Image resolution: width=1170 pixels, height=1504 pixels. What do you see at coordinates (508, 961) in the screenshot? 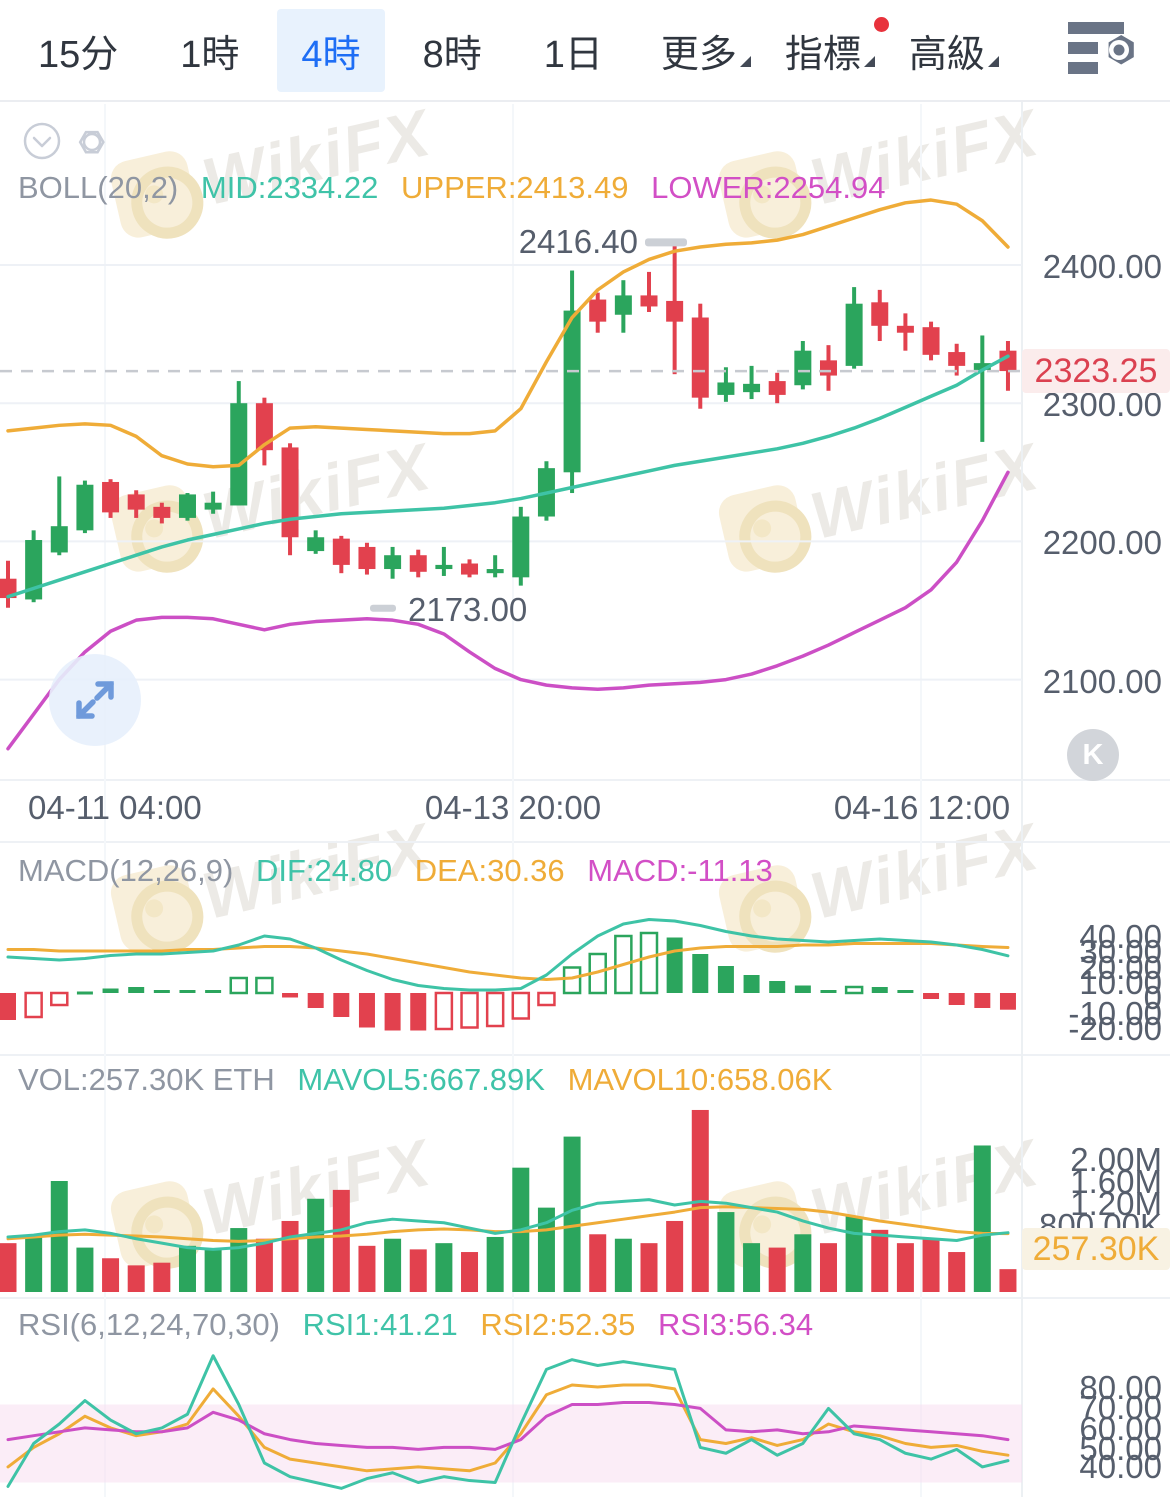
I see `macd-dea-line` at bounding box center [508, 961].